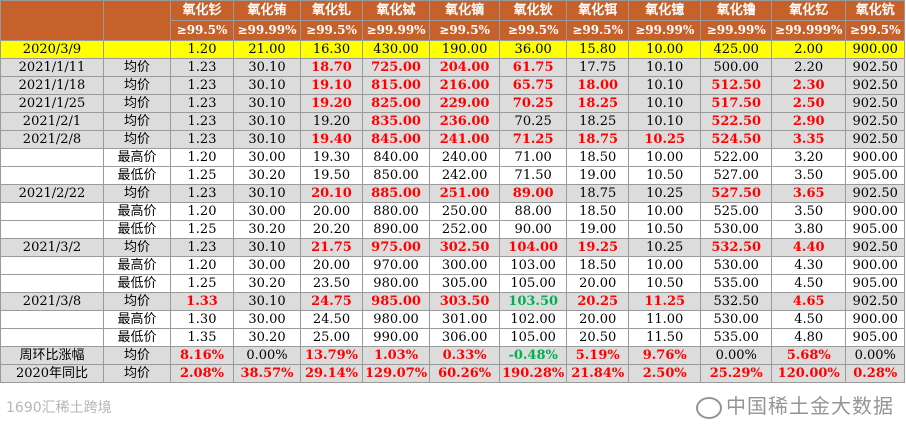 This screenshot has height=429, width=906. What do you see at coordinates (533, 229) in the screenshot?
I see `price-cell: 90.00` at bounding box center [533, 229].